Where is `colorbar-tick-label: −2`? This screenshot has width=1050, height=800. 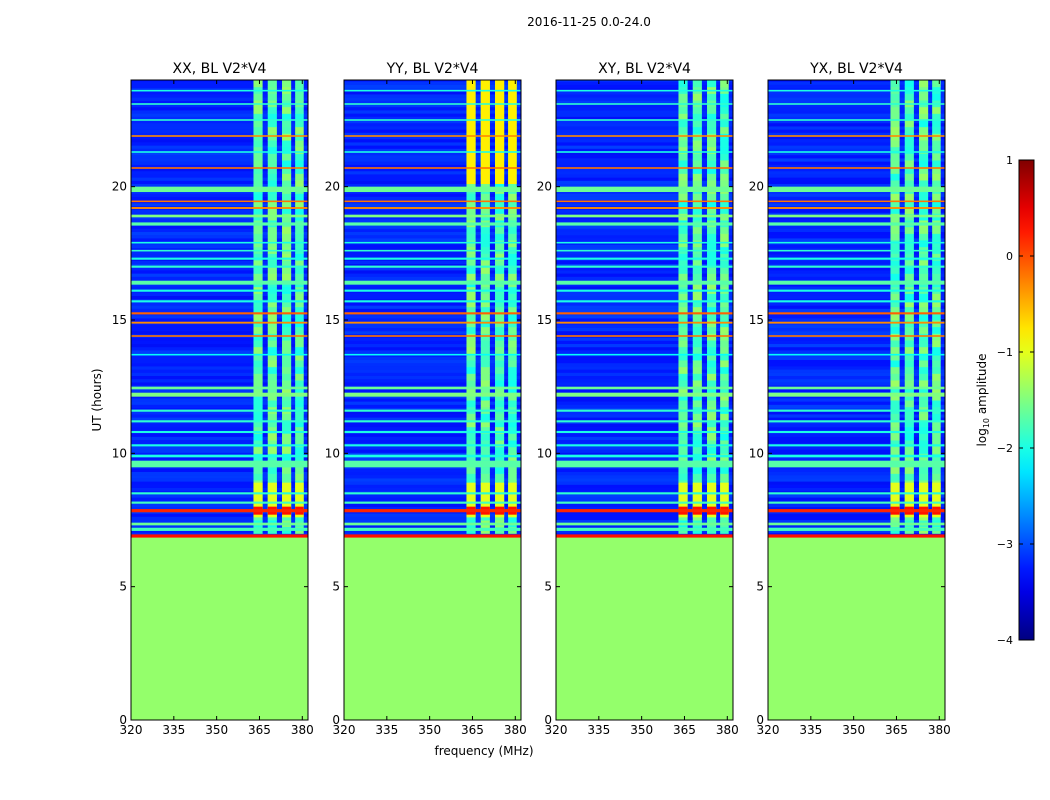 colorbar-tick-label: −2 is located at coordinates (1005, 448).